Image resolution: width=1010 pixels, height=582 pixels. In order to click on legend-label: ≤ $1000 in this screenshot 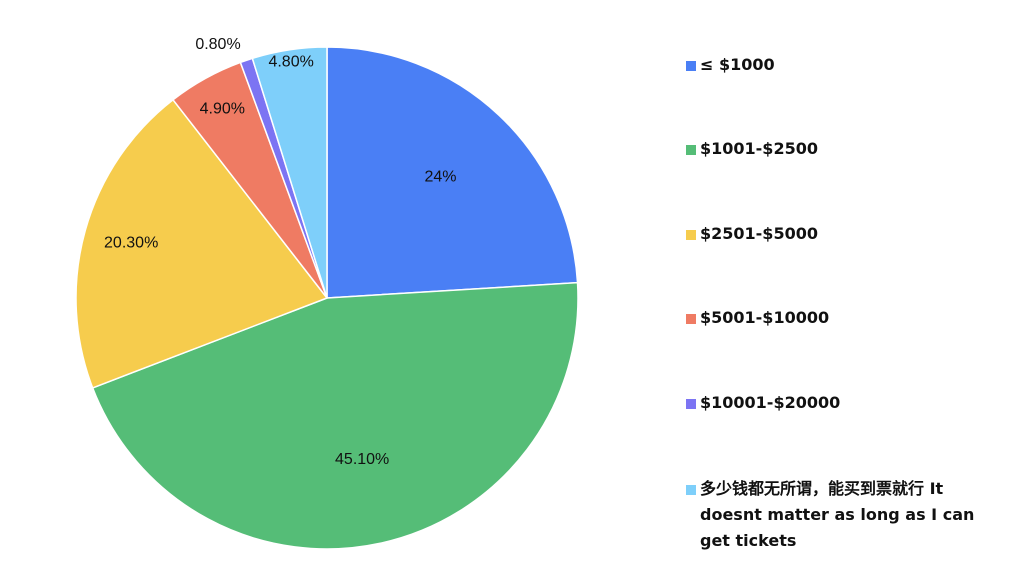, I will do `click(737, 64)`.